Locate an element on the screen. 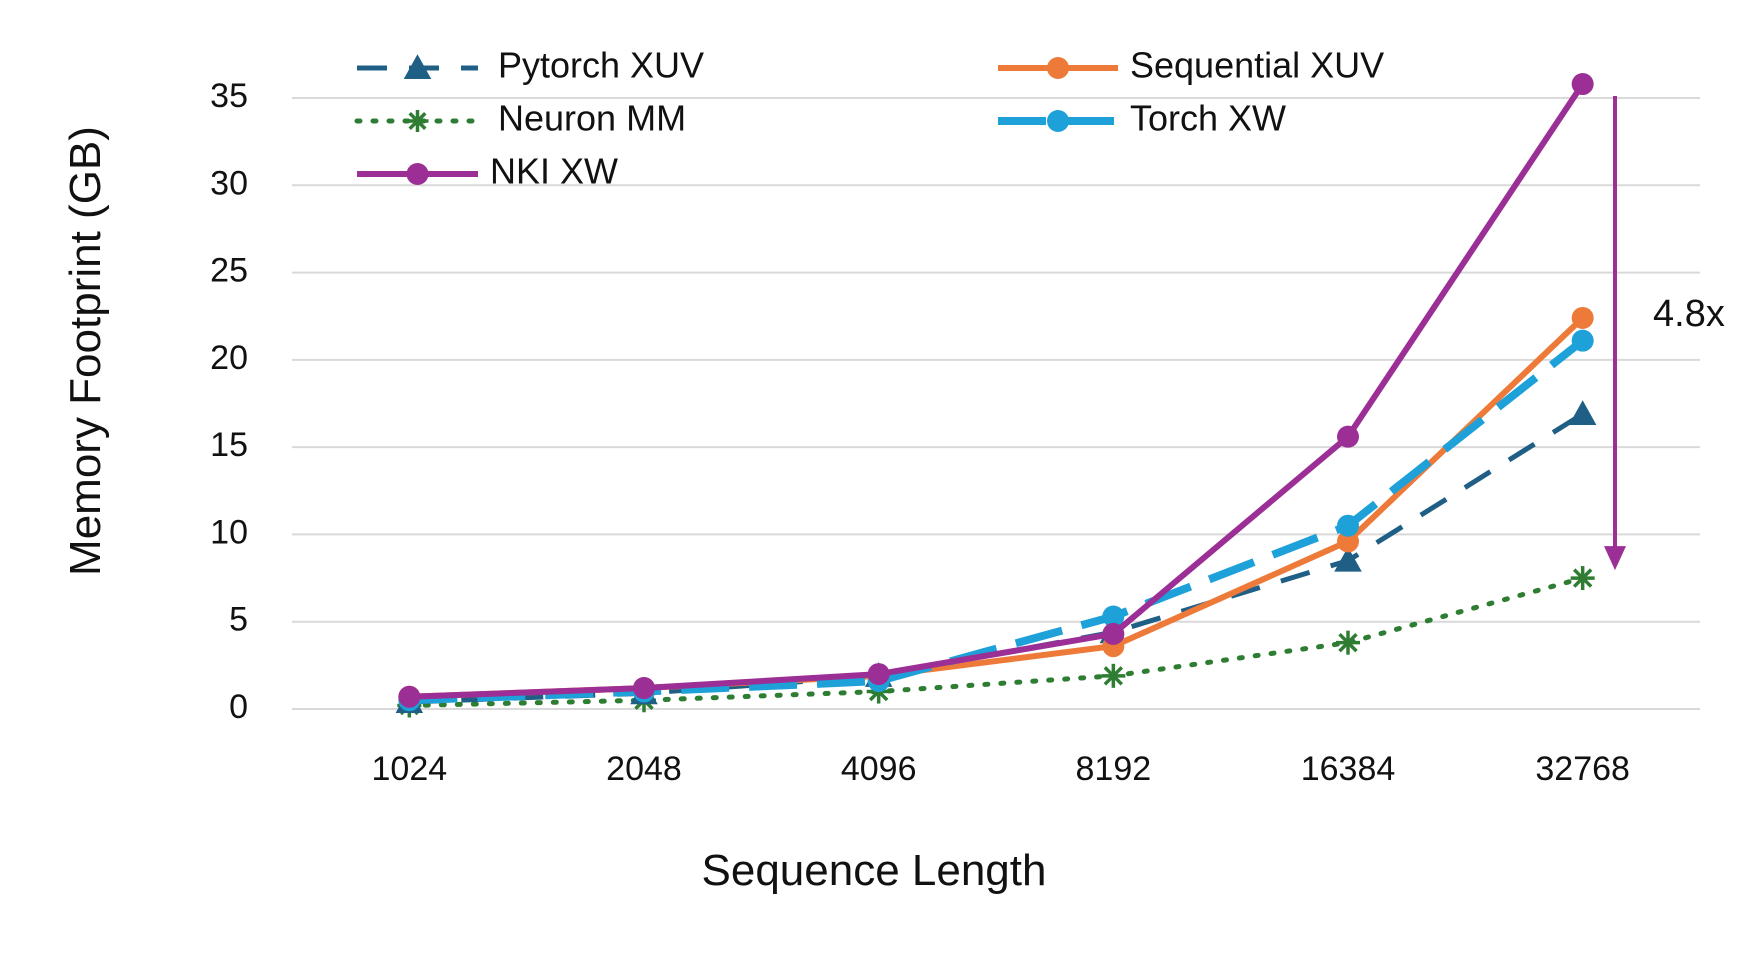  y-tick-label: 5 is located at coordinates (238, 620).